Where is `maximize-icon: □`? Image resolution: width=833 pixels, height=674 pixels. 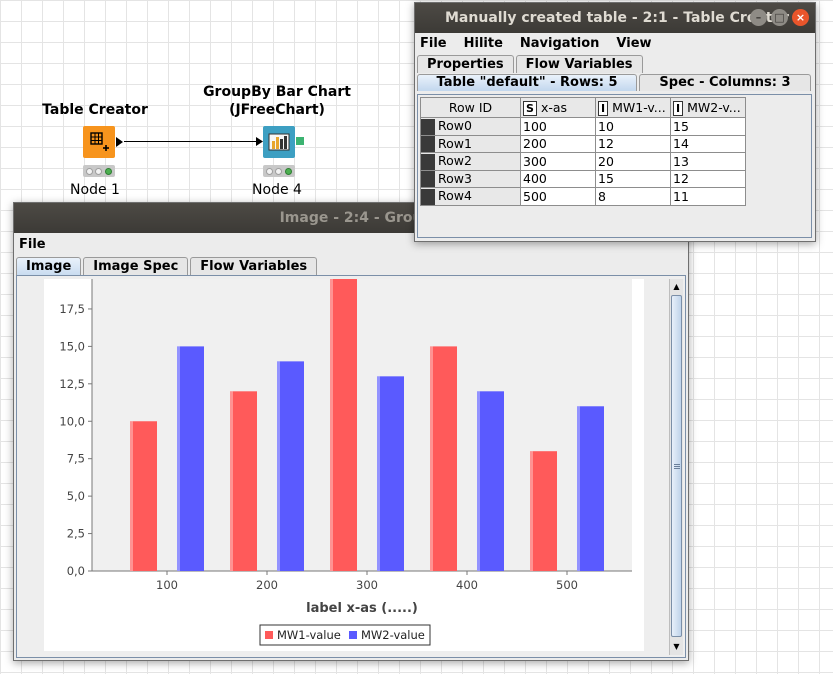 maximize-icon: □ is located at coordinates (779, 17).